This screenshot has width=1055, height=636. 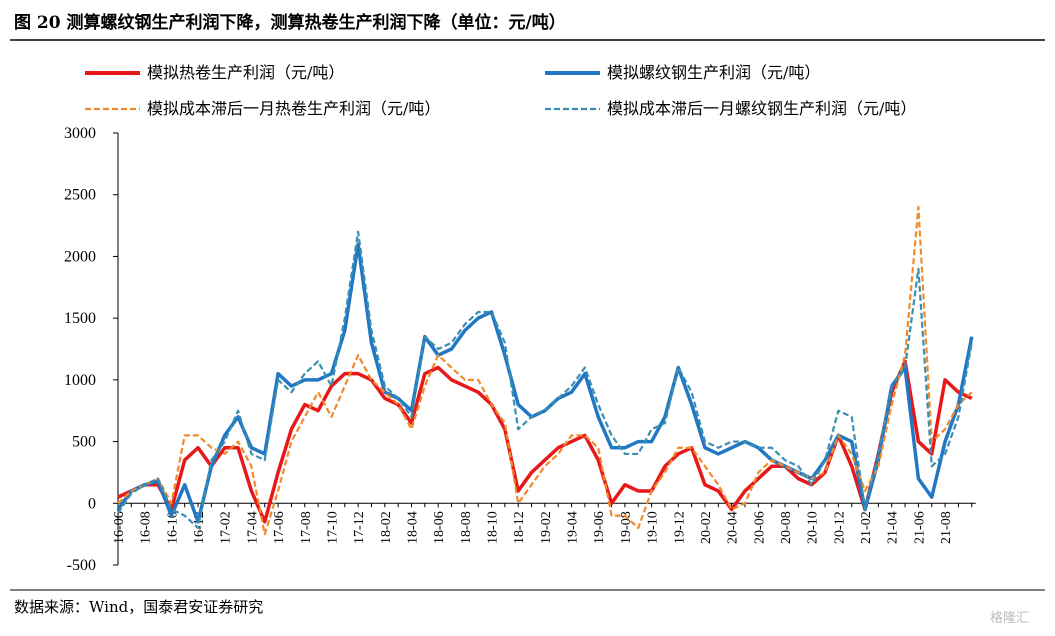 I want to click on x-tick-label: 17-10, so click(x=332, y=527).